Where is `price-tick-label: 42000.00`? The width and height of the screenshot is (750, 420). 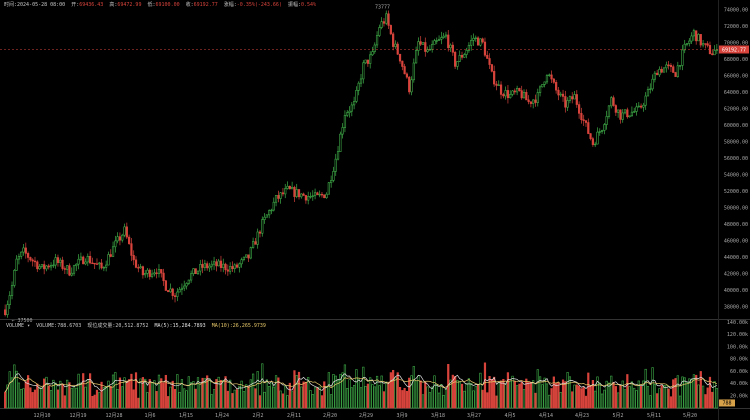
price-tick-label: 42000.00 is located at coordinates (736, 274).